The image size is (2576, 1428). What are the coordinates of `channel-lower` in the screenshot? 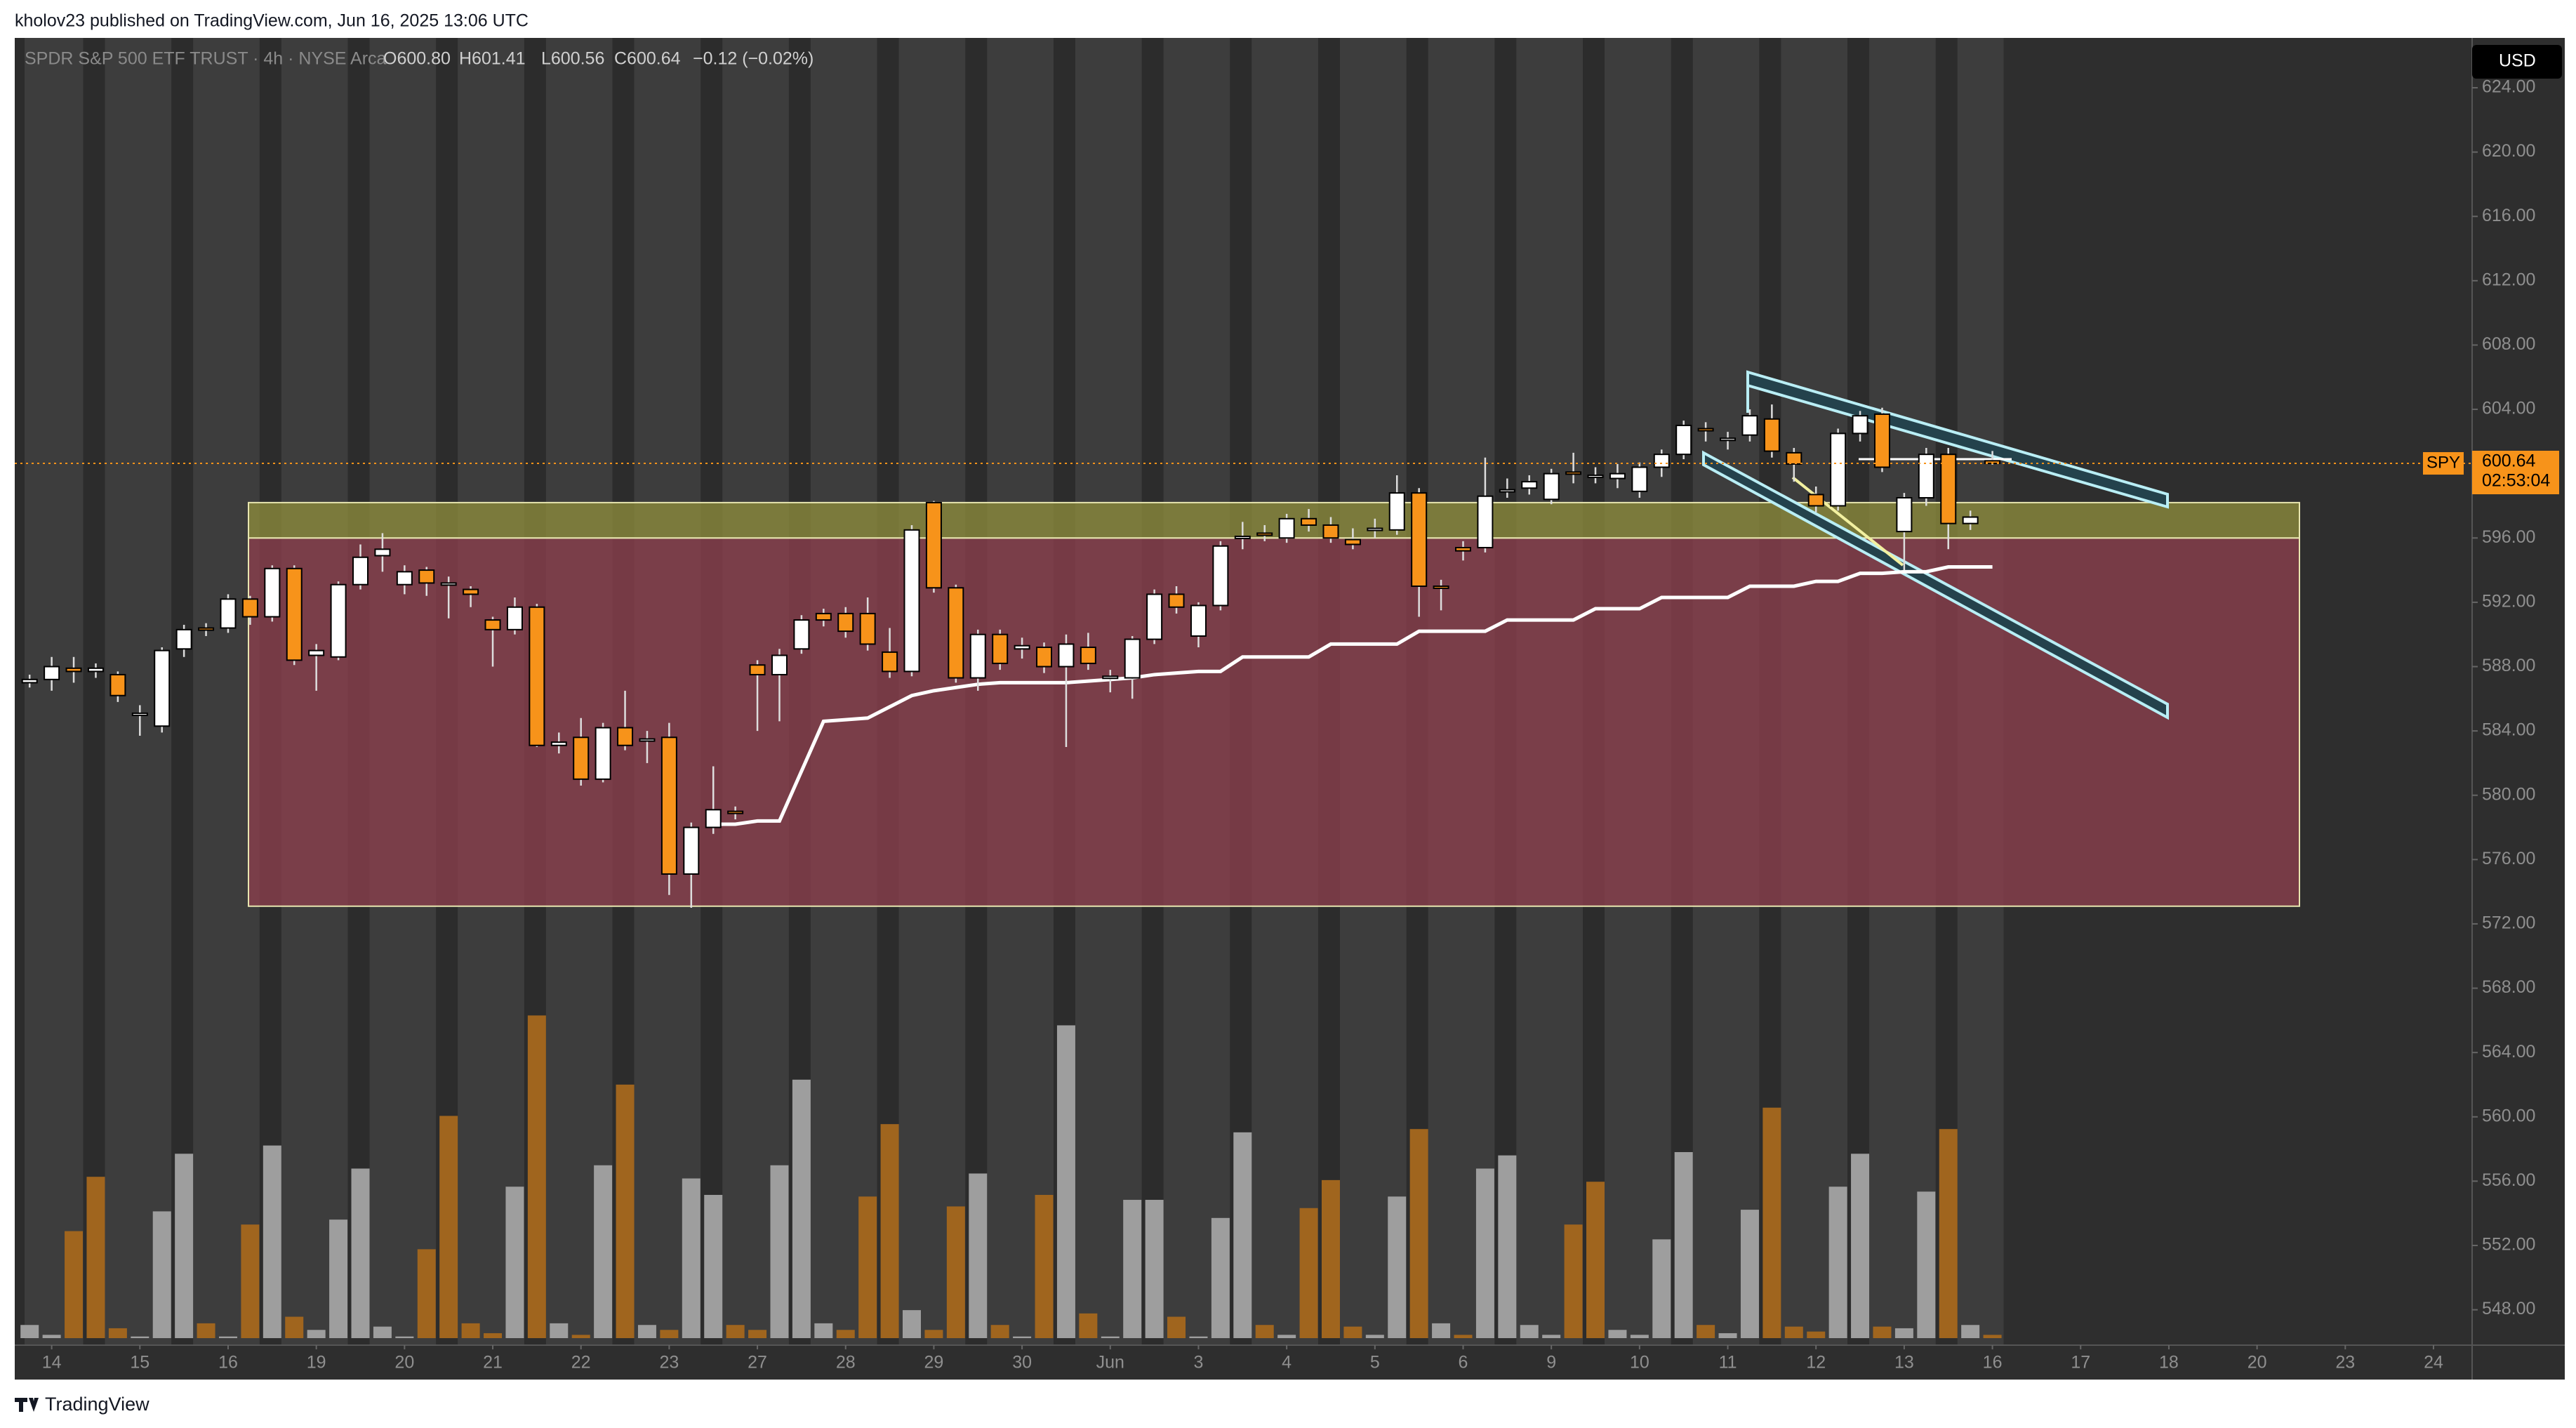 It's located at (1936, 585).